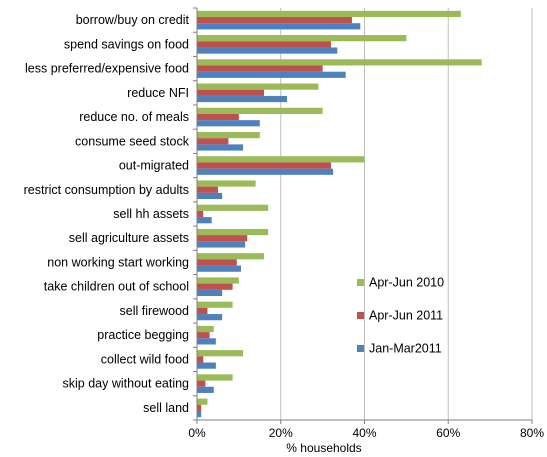 The height and width of the screenshot is (457, 547). Describe the element at coordinates (448, 433) in the screenshot. I see `x-tick-label: 60%` at that location.